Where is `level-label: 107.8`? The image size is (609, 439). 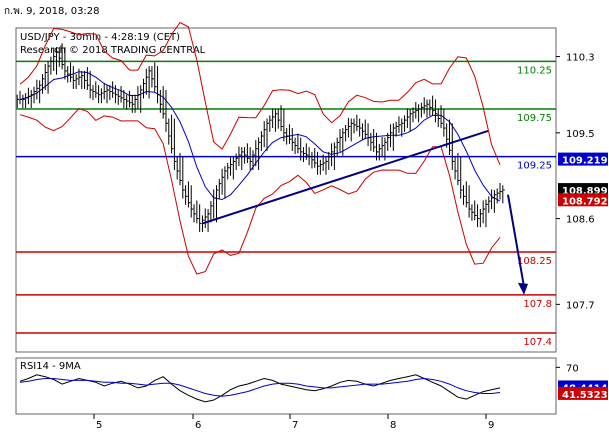 level-label: 107.8 is located at coordinates (537, 304).